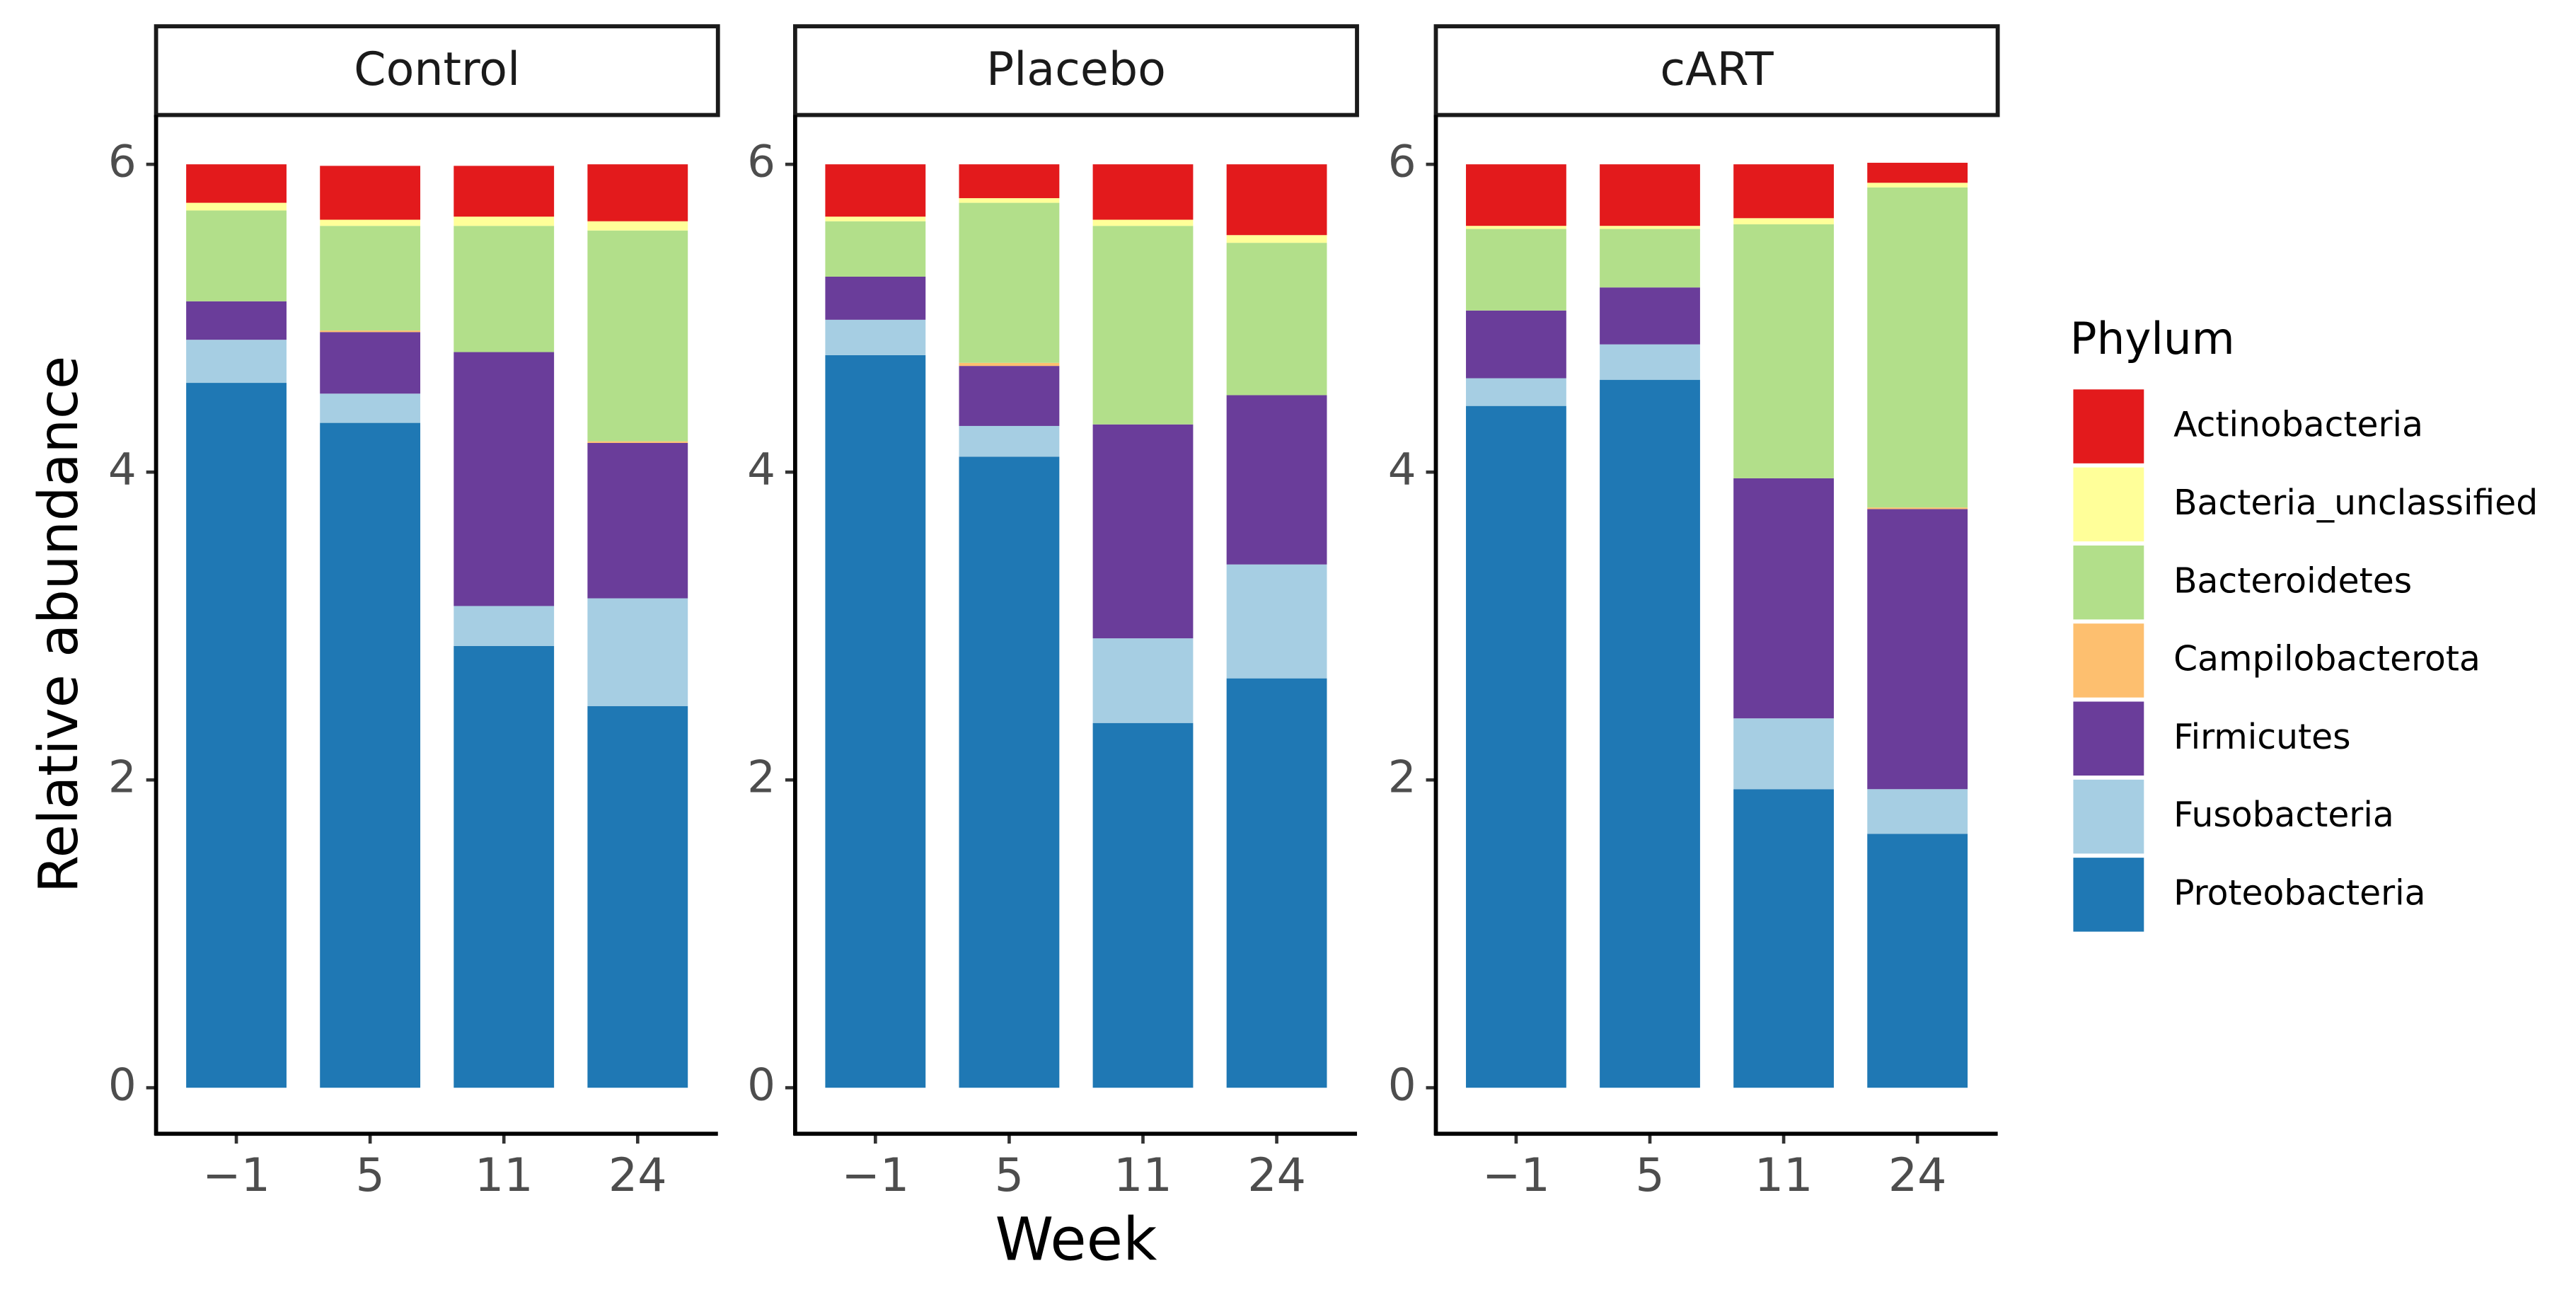 The height and width of the screenshot is (1302, 2576). What do you see at coordinates (2298, 425) in the screenshot?
I see `legend-label: Actinobacteria` at bounding box center [2298, 425].